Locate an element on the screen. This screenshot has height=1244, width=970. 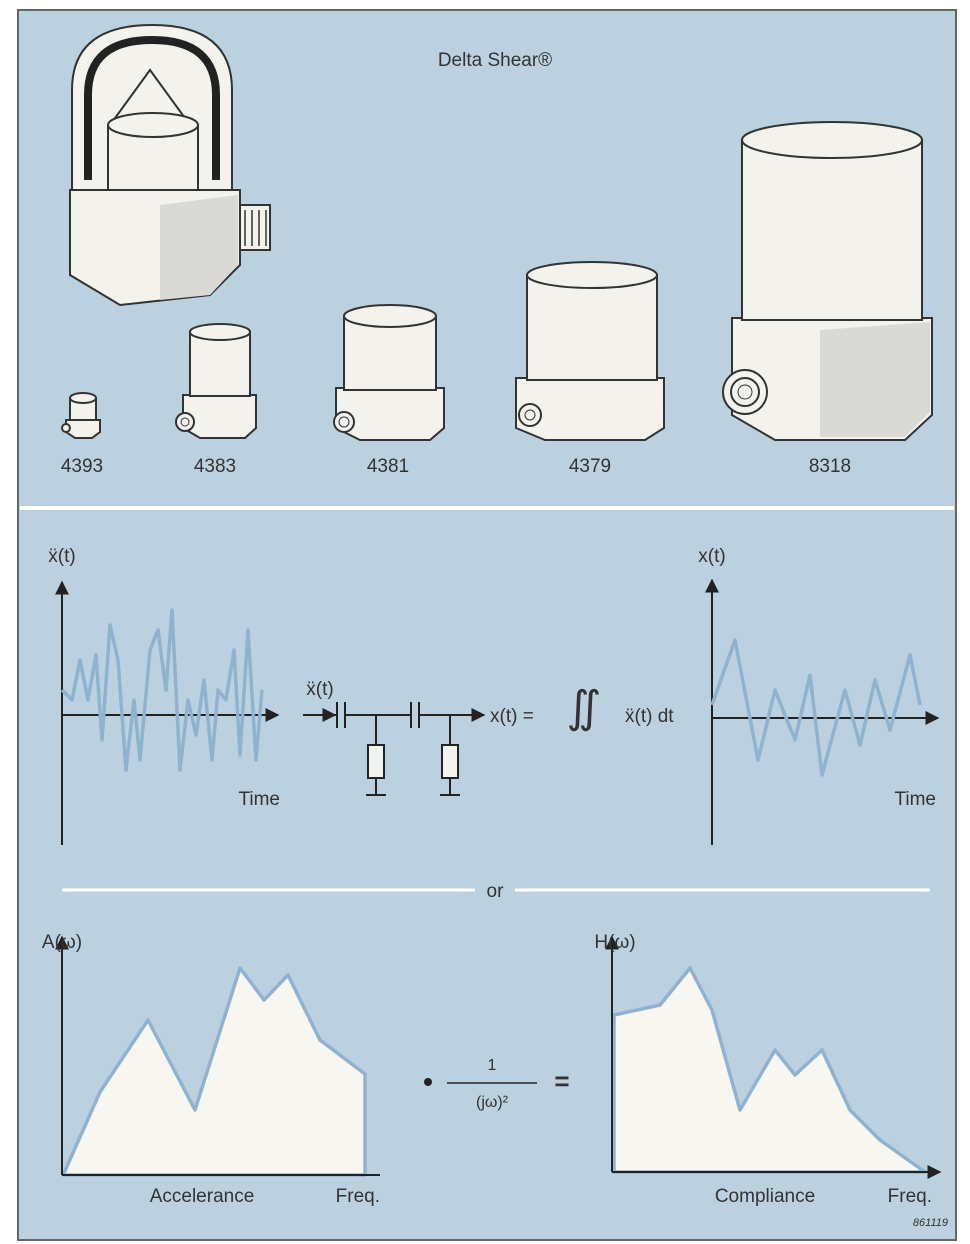
multiply-dot is located at coordinates (428, 1082).